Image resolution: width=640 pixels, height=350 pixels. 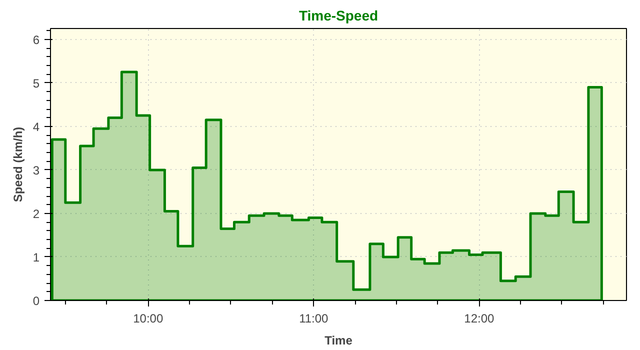 What do you see at coordinates (17, 164) in the screenshot?
I see `y-axis-title: Speed (km/h)` at bounding box center [17, 164].